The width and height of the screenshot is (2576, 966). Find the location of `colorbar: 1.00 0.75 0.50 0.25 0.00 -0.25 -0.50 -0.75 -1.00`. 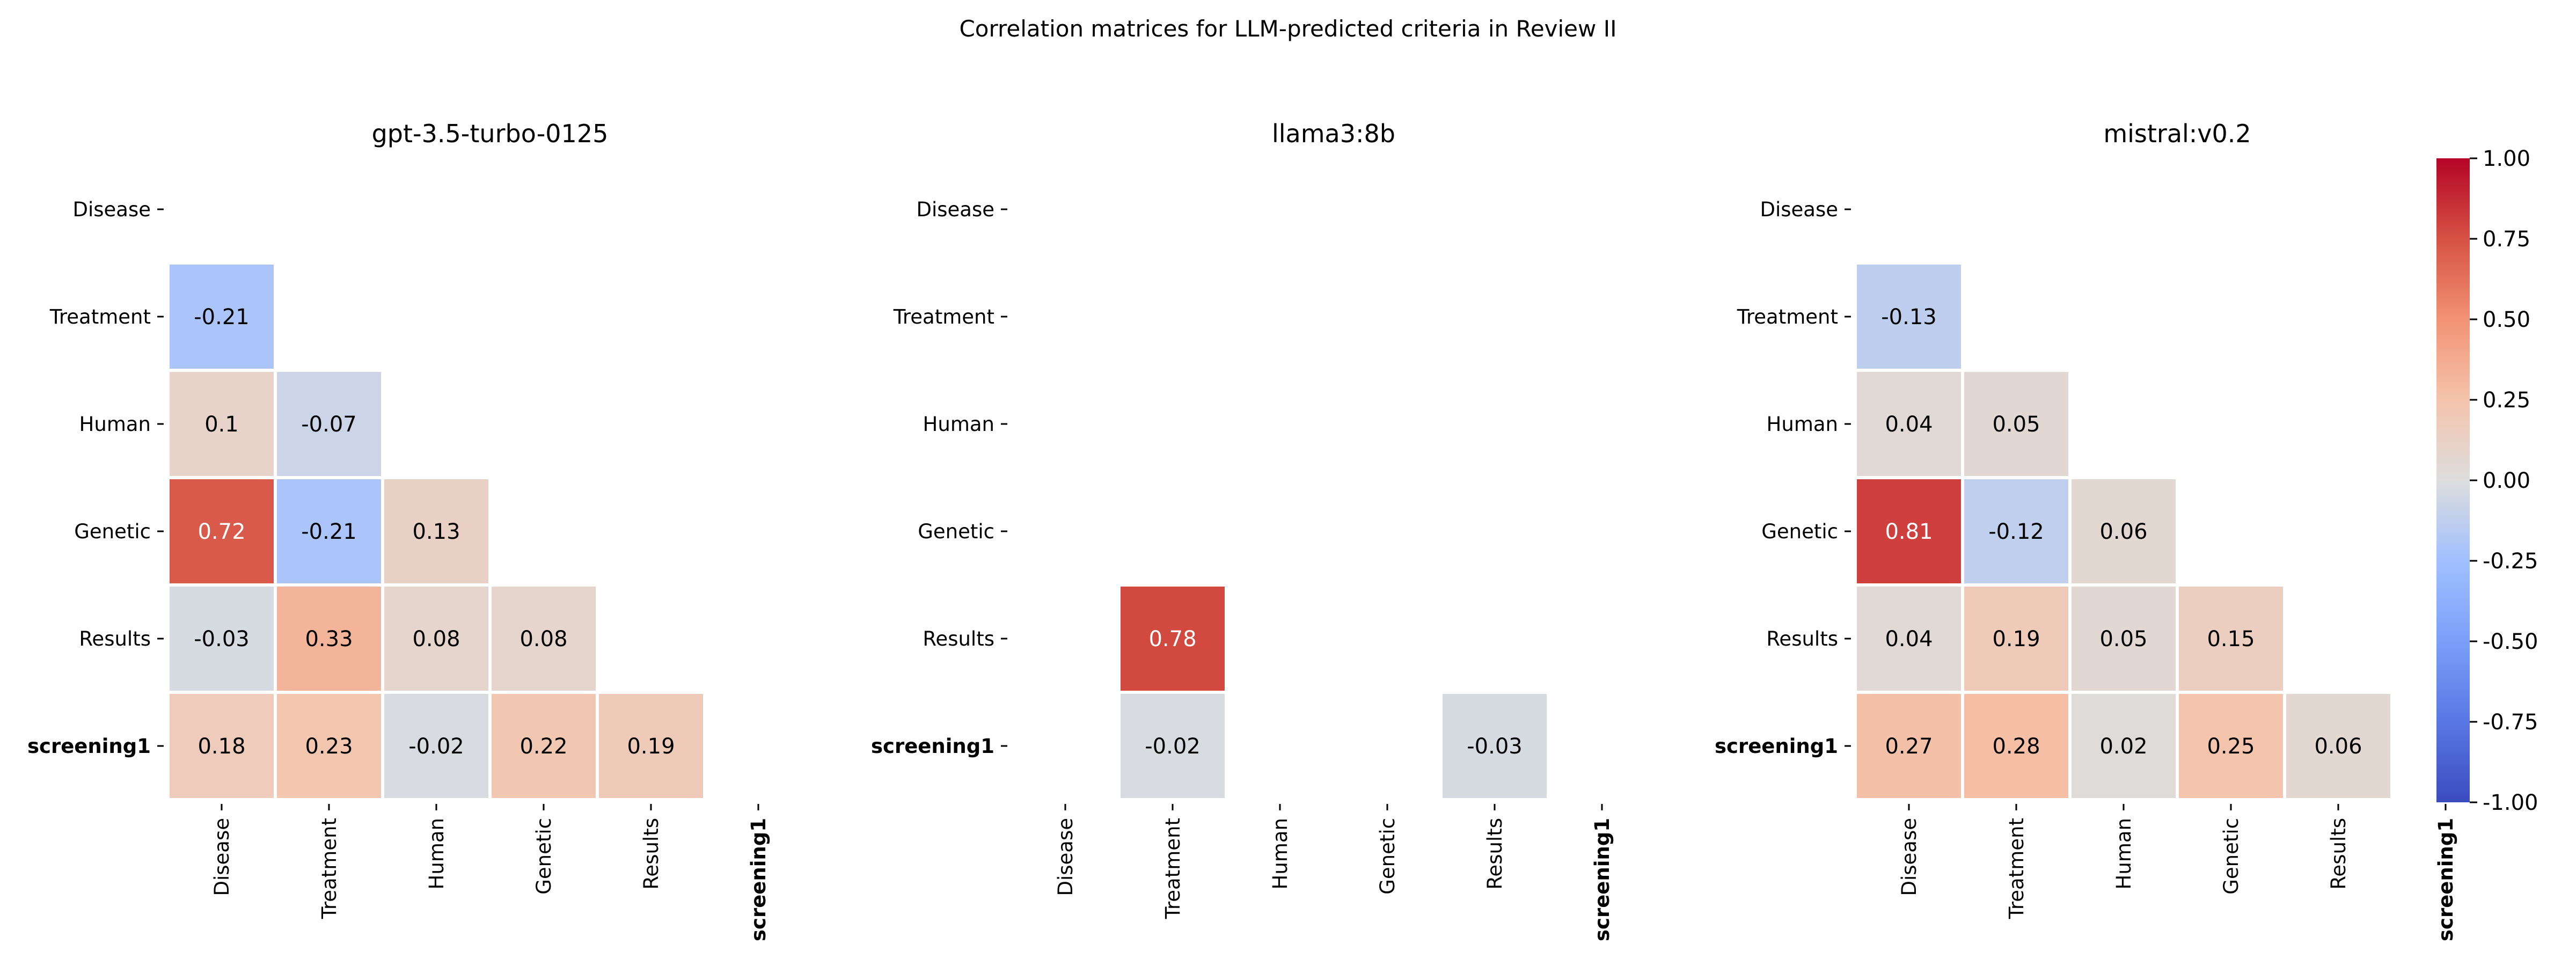

colorbar: 1.00 0.75 0.50 0.25 0.00 -0.25 -0.50 -0.75 -1.00 is located at coordinates (2487, 481).